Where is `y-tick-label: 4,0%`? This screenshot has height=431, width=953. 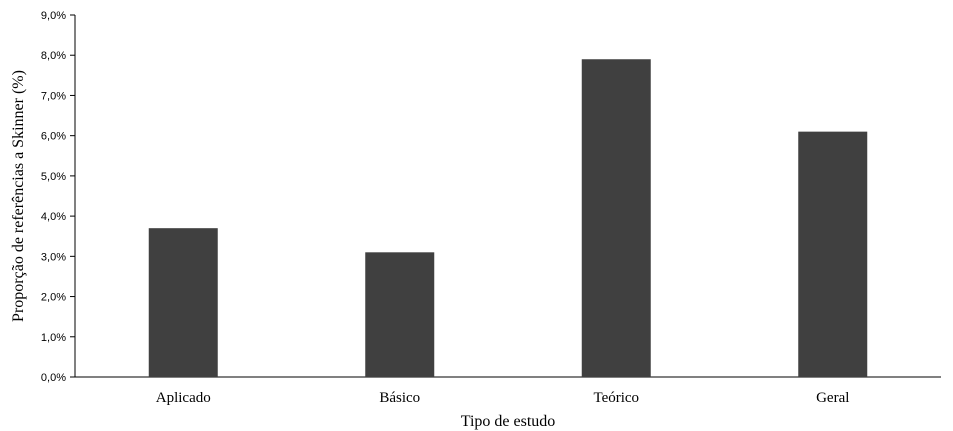
y-tick-label: 4,0% is located at coordinates (53, 217).